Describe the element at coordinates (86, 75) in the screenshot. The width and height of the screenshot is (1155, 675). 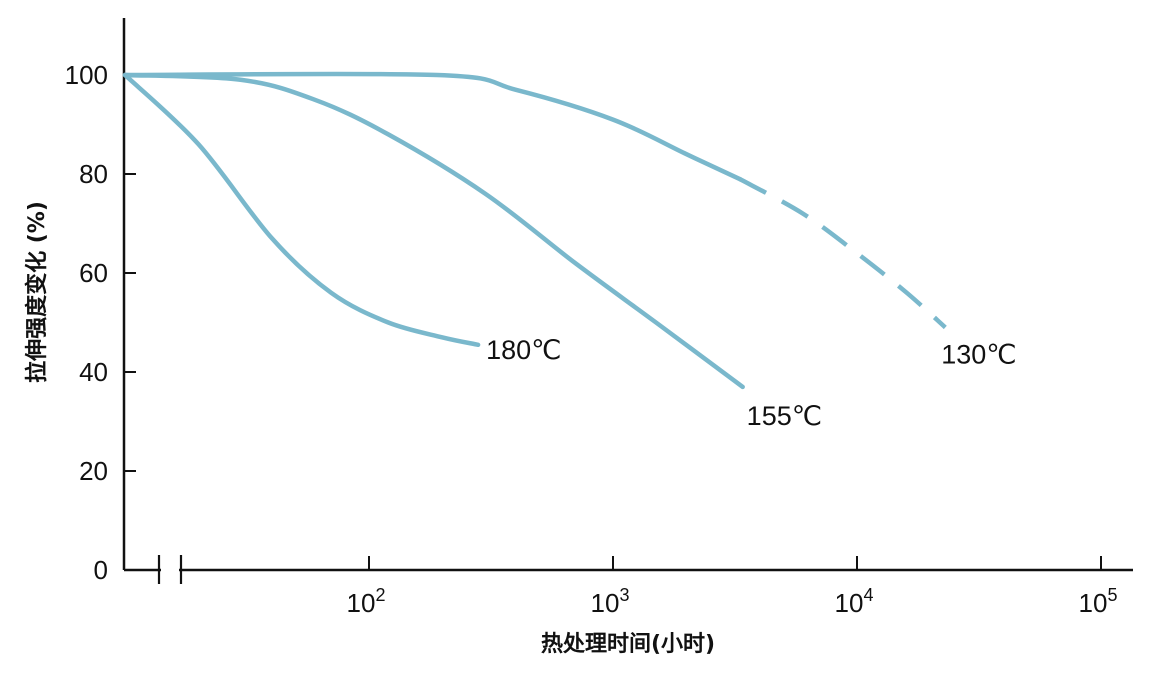
I see `y-tick-label: 100` at that location.